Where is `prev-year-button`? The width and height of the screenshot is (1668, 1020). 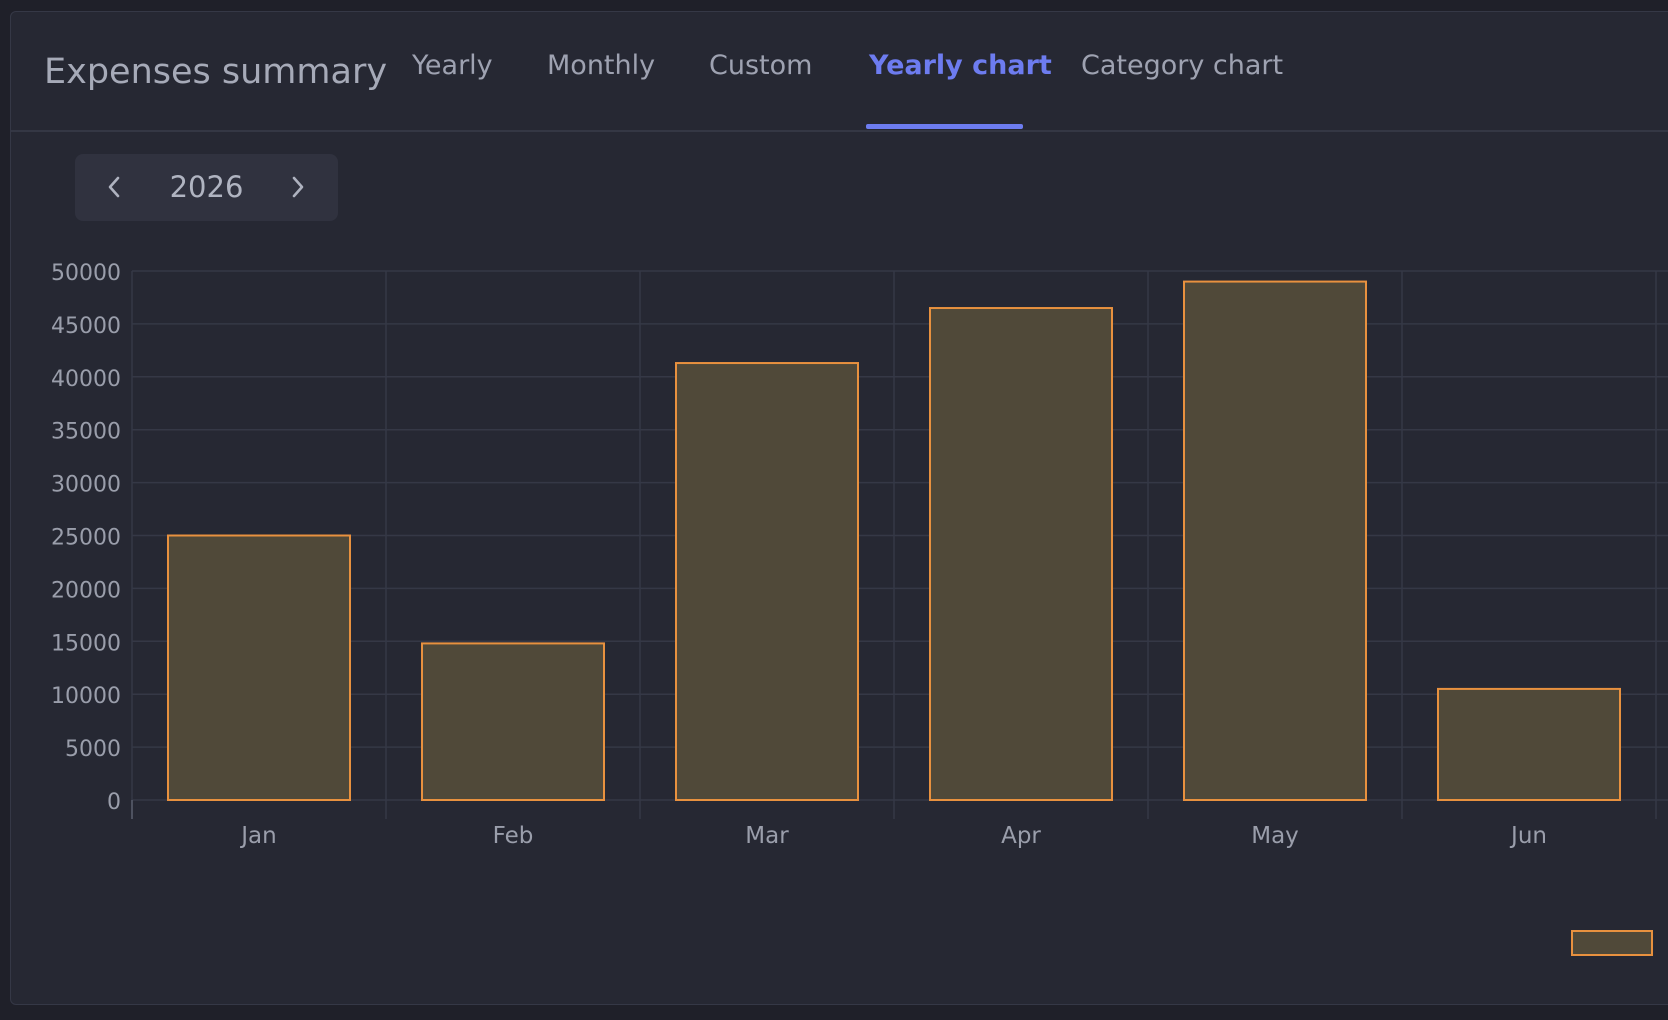
prev-year-button is located at coordinates (114, 187).